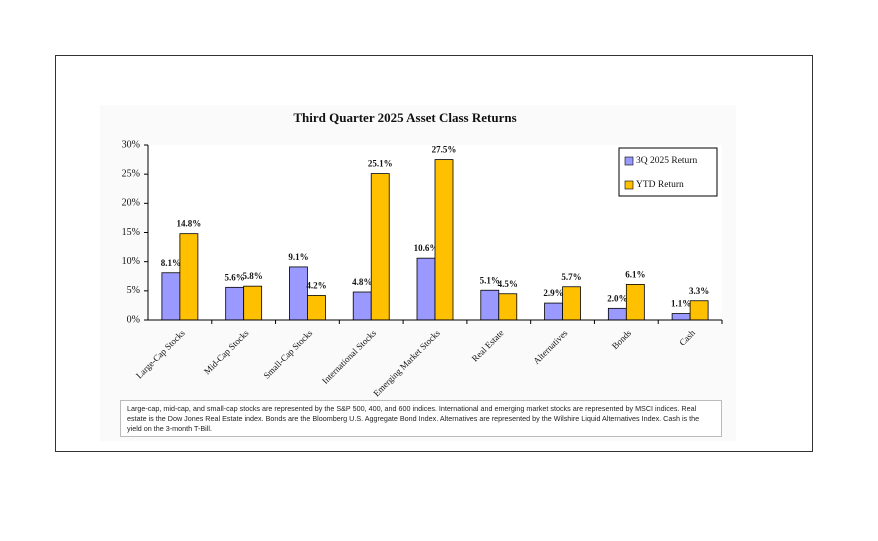 This screenshot has width=878, height=541. I want to click on data-label: 6.1%, so click(635, 274).